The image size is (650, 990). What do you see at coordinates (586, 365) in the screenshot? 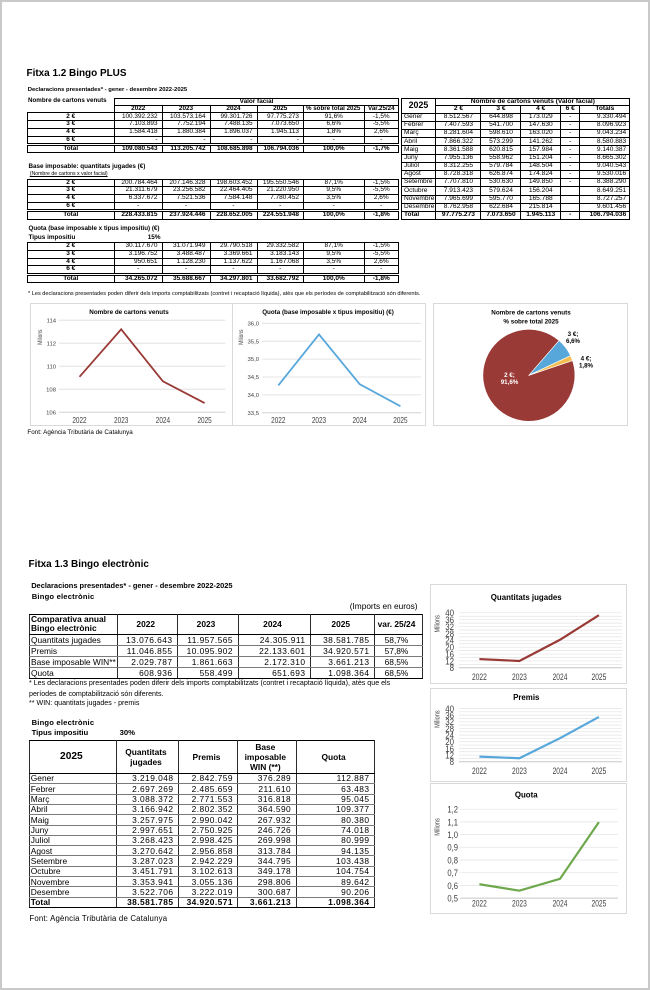
I see `svg-text: 1,8%` at bounding box center [586, 365].